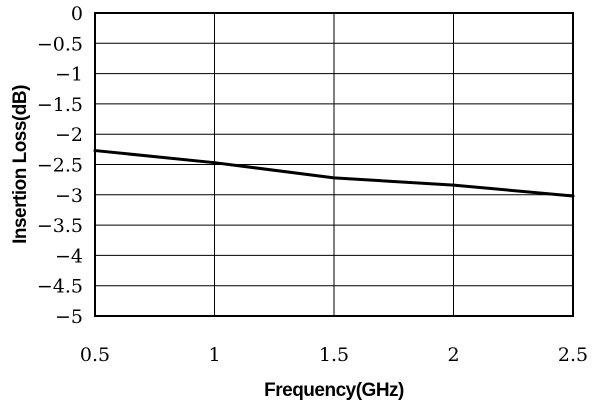  What do you see at coordinates (60, 287) in the screenshot?
I see `y-tick-label: −4.5` at bounding box center [60, 287].